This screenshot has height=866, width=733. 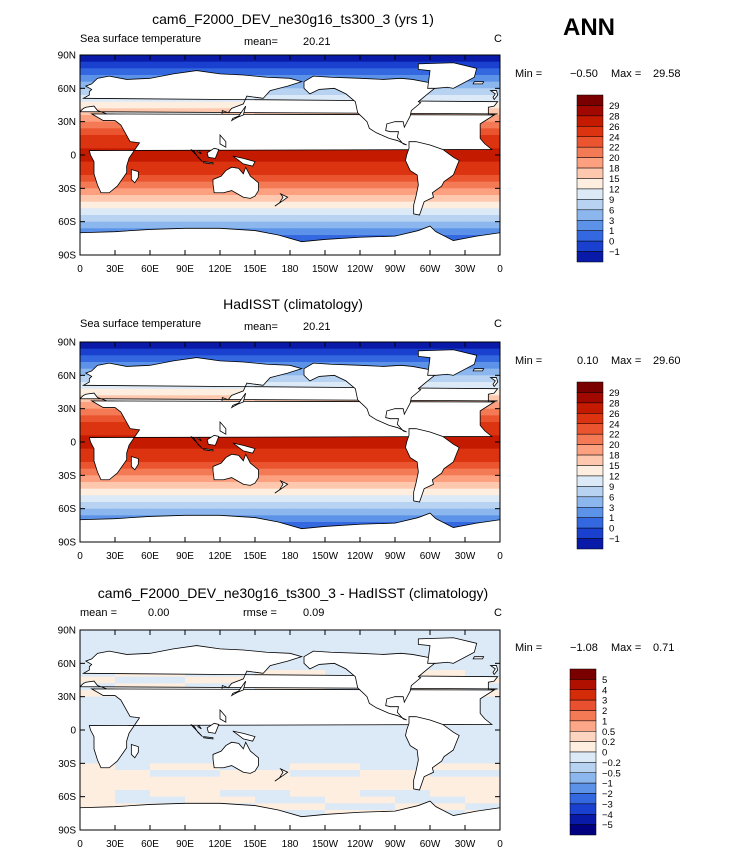 I want to click on x-tick-label: 90W, so click(x=395, y=556).